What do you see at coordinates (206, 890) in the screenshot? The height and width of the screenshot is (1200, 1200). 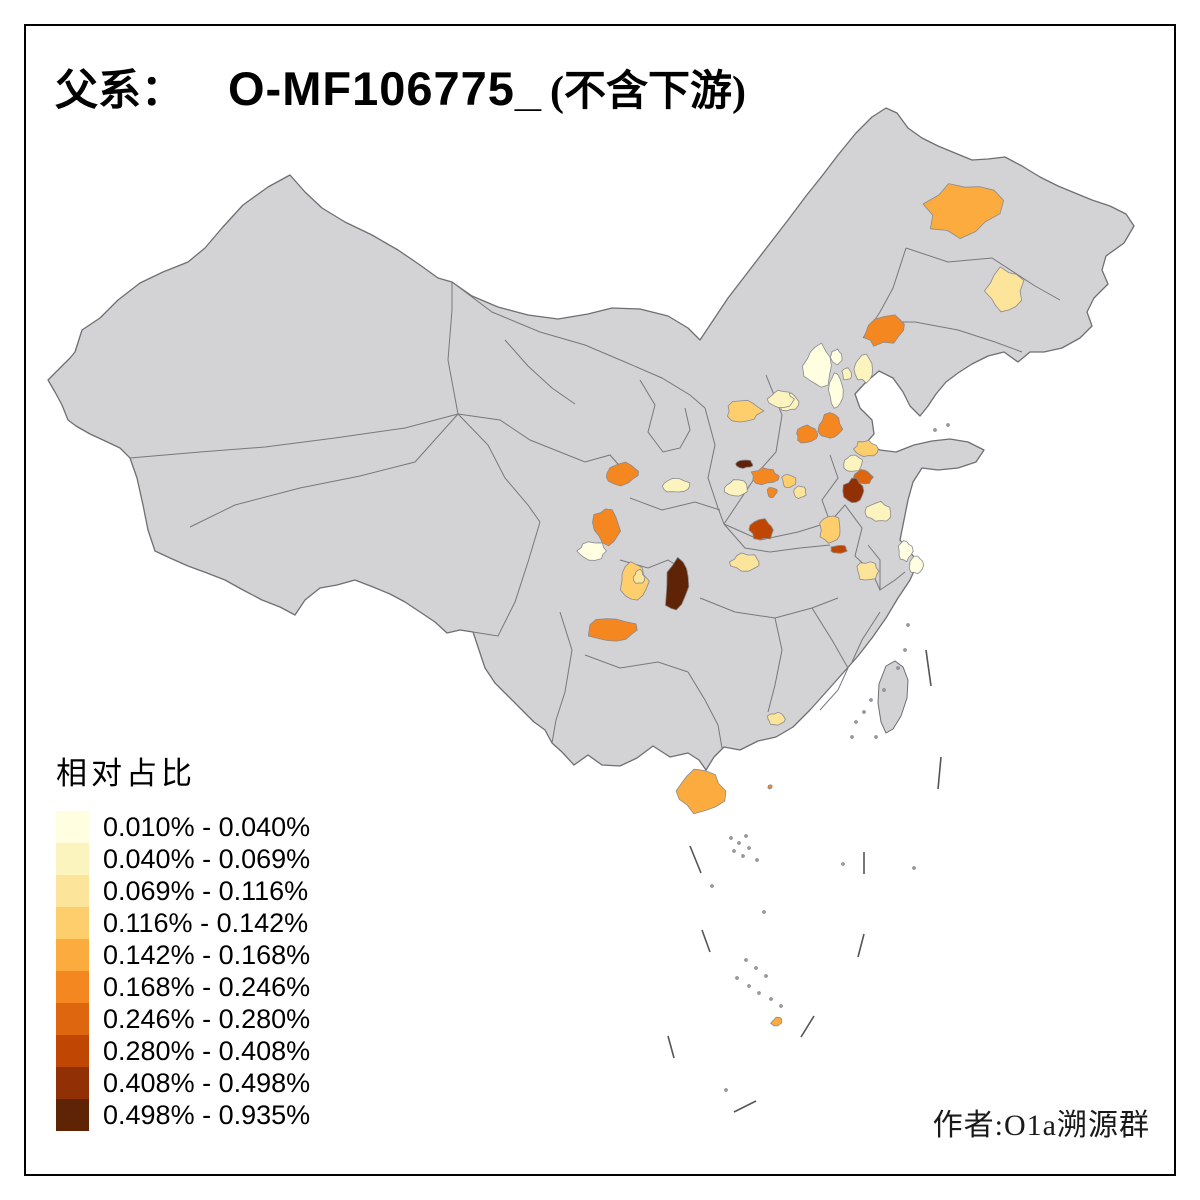 I see `legend-label: 0.069% - 0.116%` at bounding box center [206, 890].